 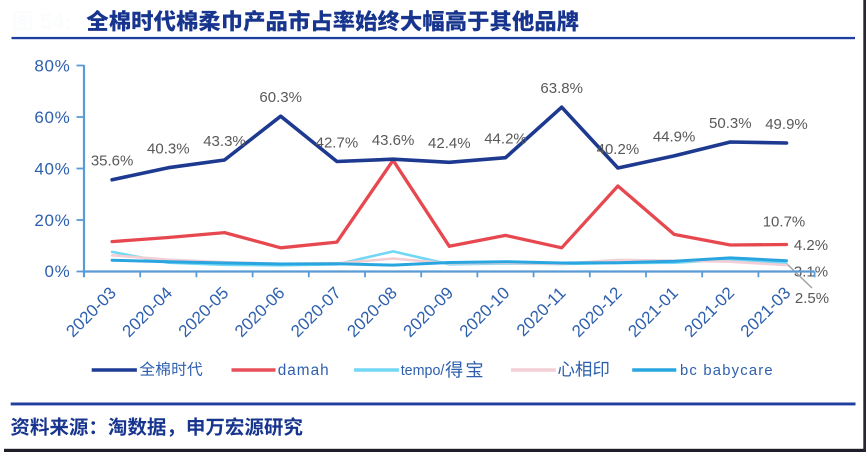 I want to click on svg-text: 2.5%, so click(x=812, y=298).